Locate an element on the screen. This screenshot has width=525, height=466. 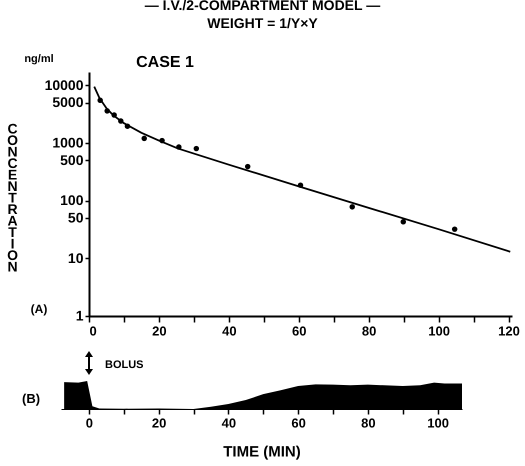
text: (B) is located at coordinates (31, 398).